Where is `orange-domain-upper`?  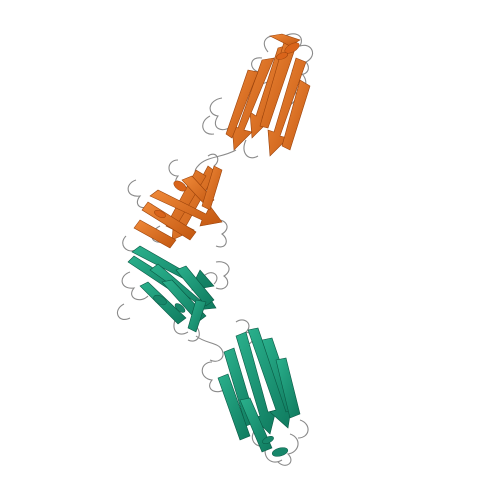 orange-domain-upper is located at coordinates (258, 96).